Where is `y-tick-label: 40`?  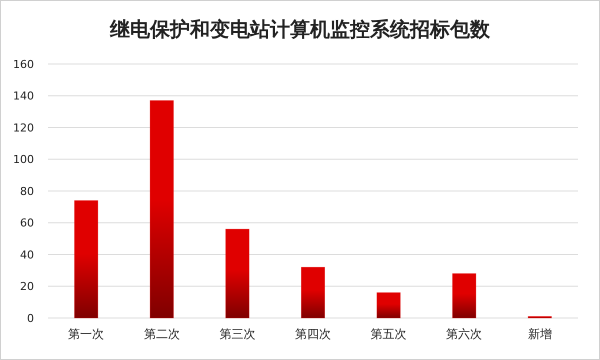
y-tick-label: 40 is located at coordinates (27, 255).